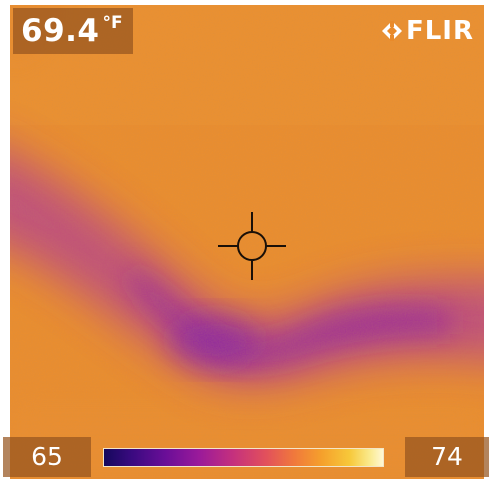  Describe the element at coordinates (252, 246) in the screenshot. I see `crosshair-icon` at that location.